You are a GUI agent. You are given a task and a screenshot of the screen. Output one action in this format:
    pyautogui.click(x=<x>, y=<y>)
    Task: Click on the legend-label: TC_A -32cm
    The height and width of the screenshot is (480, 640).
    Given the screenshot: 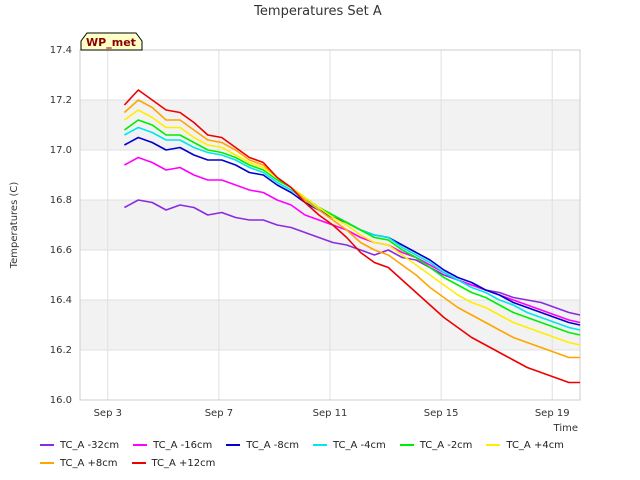 What is the action you would take?
    pyautogui.click(x=90, y=445)
    